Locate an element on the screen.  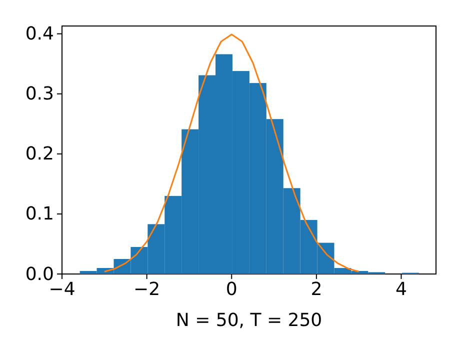
y-tick-label: 0.2 is located at coordinates (39, 154).